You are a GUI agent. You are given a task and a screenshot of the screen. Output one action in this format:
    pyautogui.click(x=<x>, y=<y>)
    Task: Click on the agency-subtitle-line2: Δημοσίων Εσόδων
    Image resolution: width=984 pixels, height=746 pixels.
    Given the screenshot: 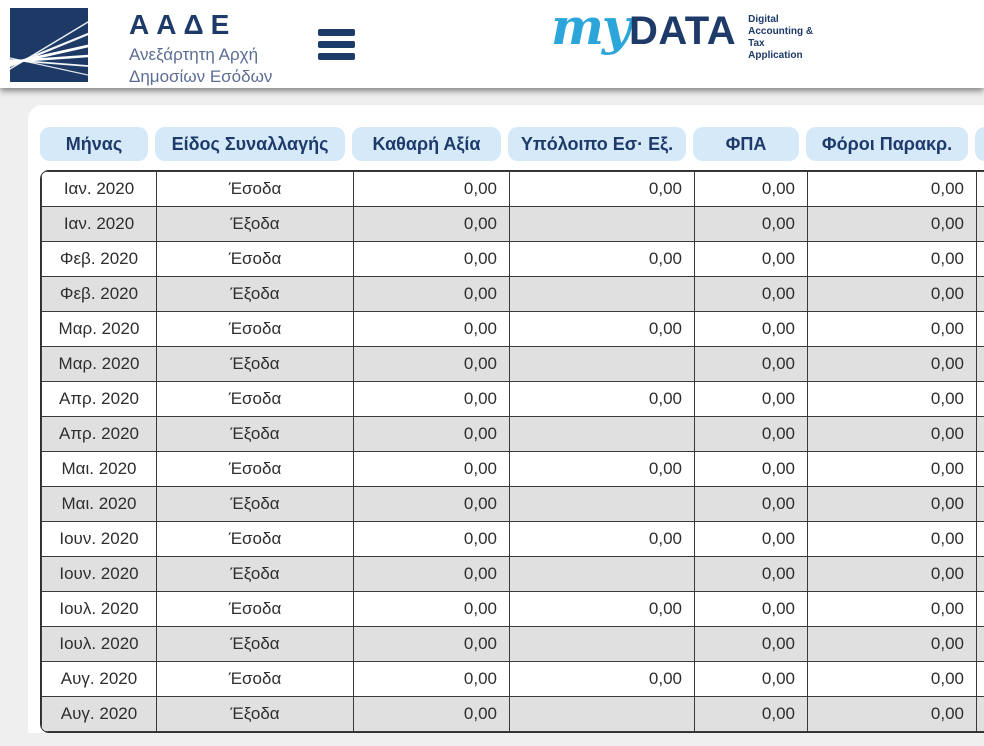 What is the action you would take?
    pyautogui.click(x=201, y=76)
    